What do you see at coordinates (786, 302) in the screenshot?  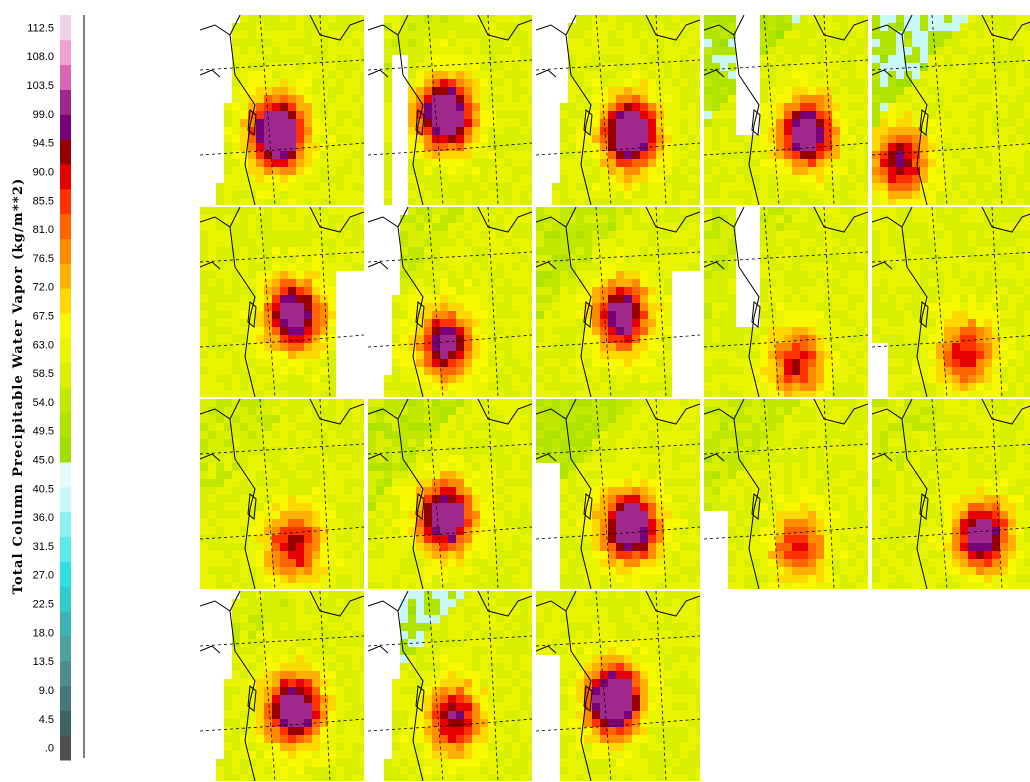 I see `satellite-panel` at bounding box center [786, 302].